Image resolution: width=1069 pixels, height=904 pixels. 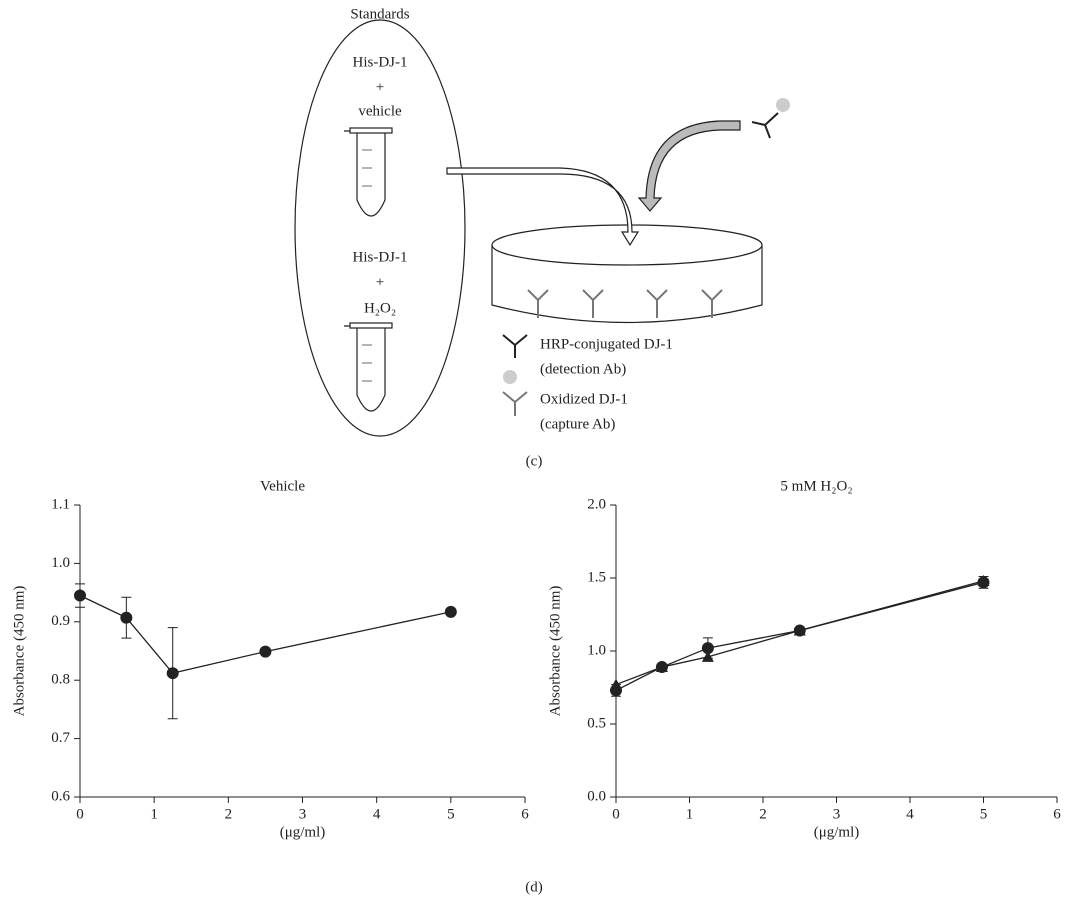 What do you see at coordinates (265, 634) in the screenshot?
I see `line` at bounding box center [265, 634].